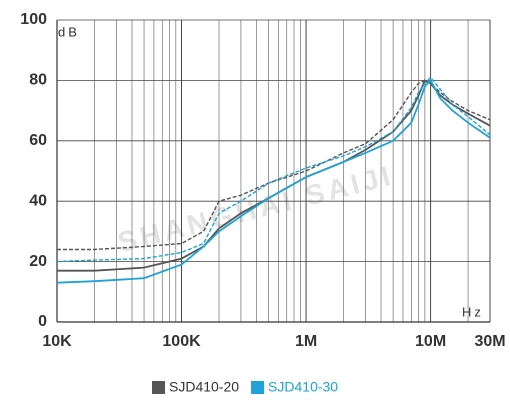 The image size is (510, 400). I want to click on x-axis-label: Hz, so click(473, 311).